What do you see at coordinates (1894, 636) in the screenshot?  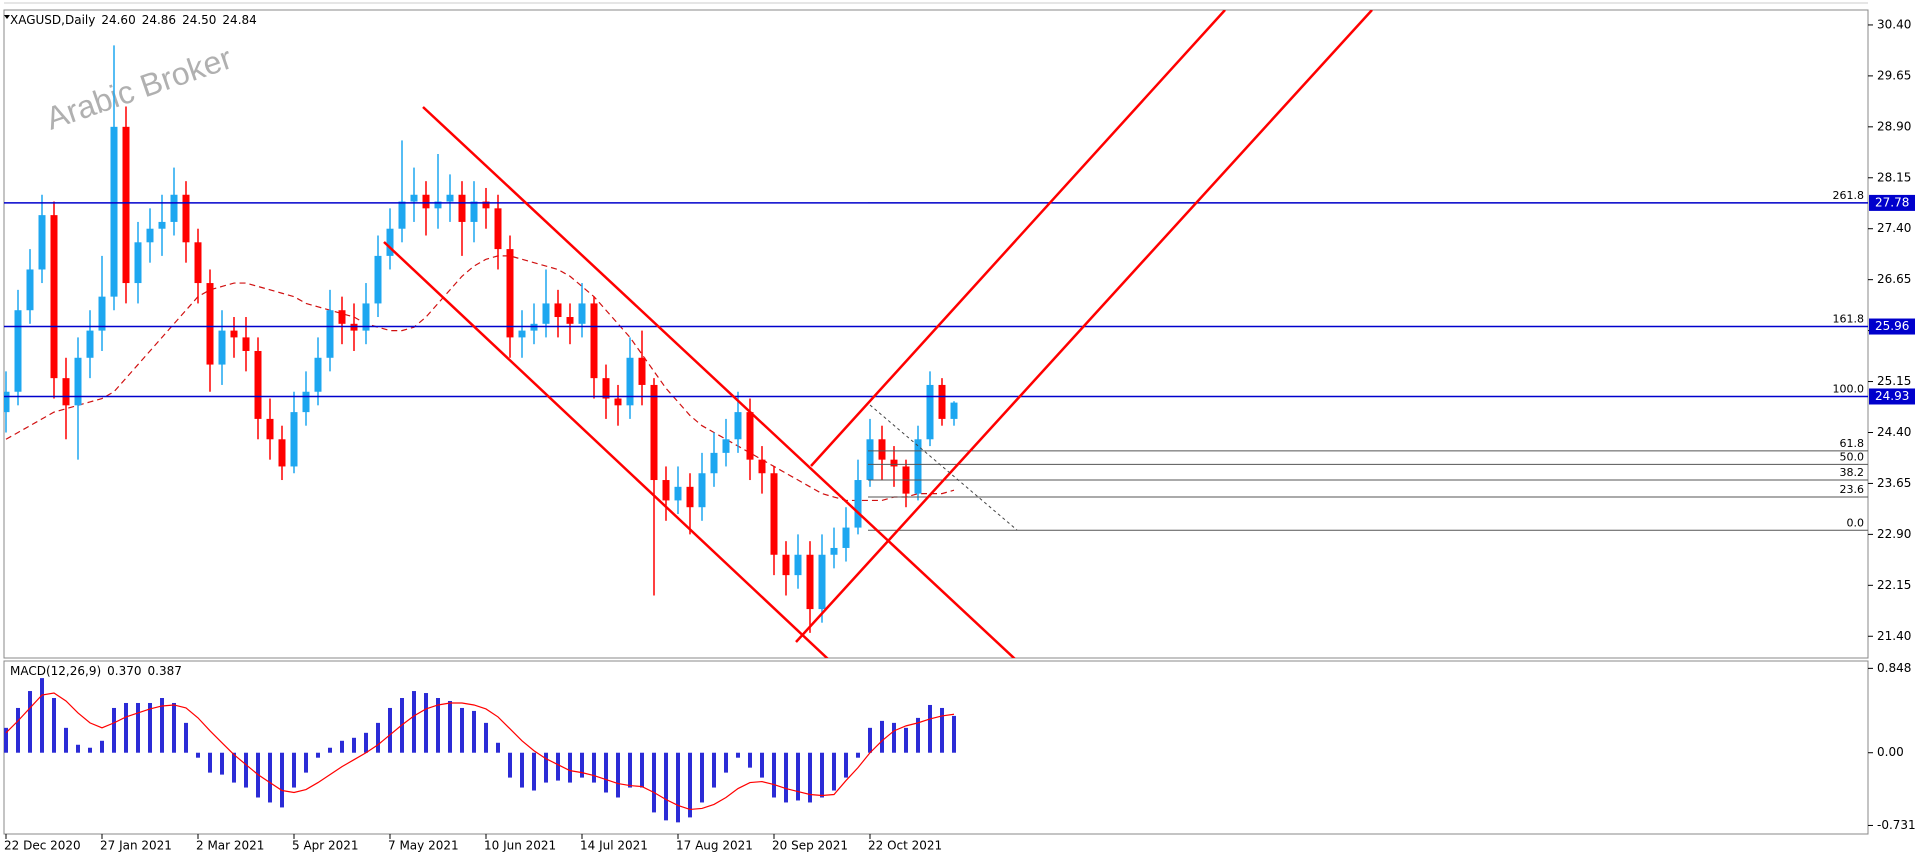 I see `y-tick-label: 21.40` at bounding box center [1894, 636].